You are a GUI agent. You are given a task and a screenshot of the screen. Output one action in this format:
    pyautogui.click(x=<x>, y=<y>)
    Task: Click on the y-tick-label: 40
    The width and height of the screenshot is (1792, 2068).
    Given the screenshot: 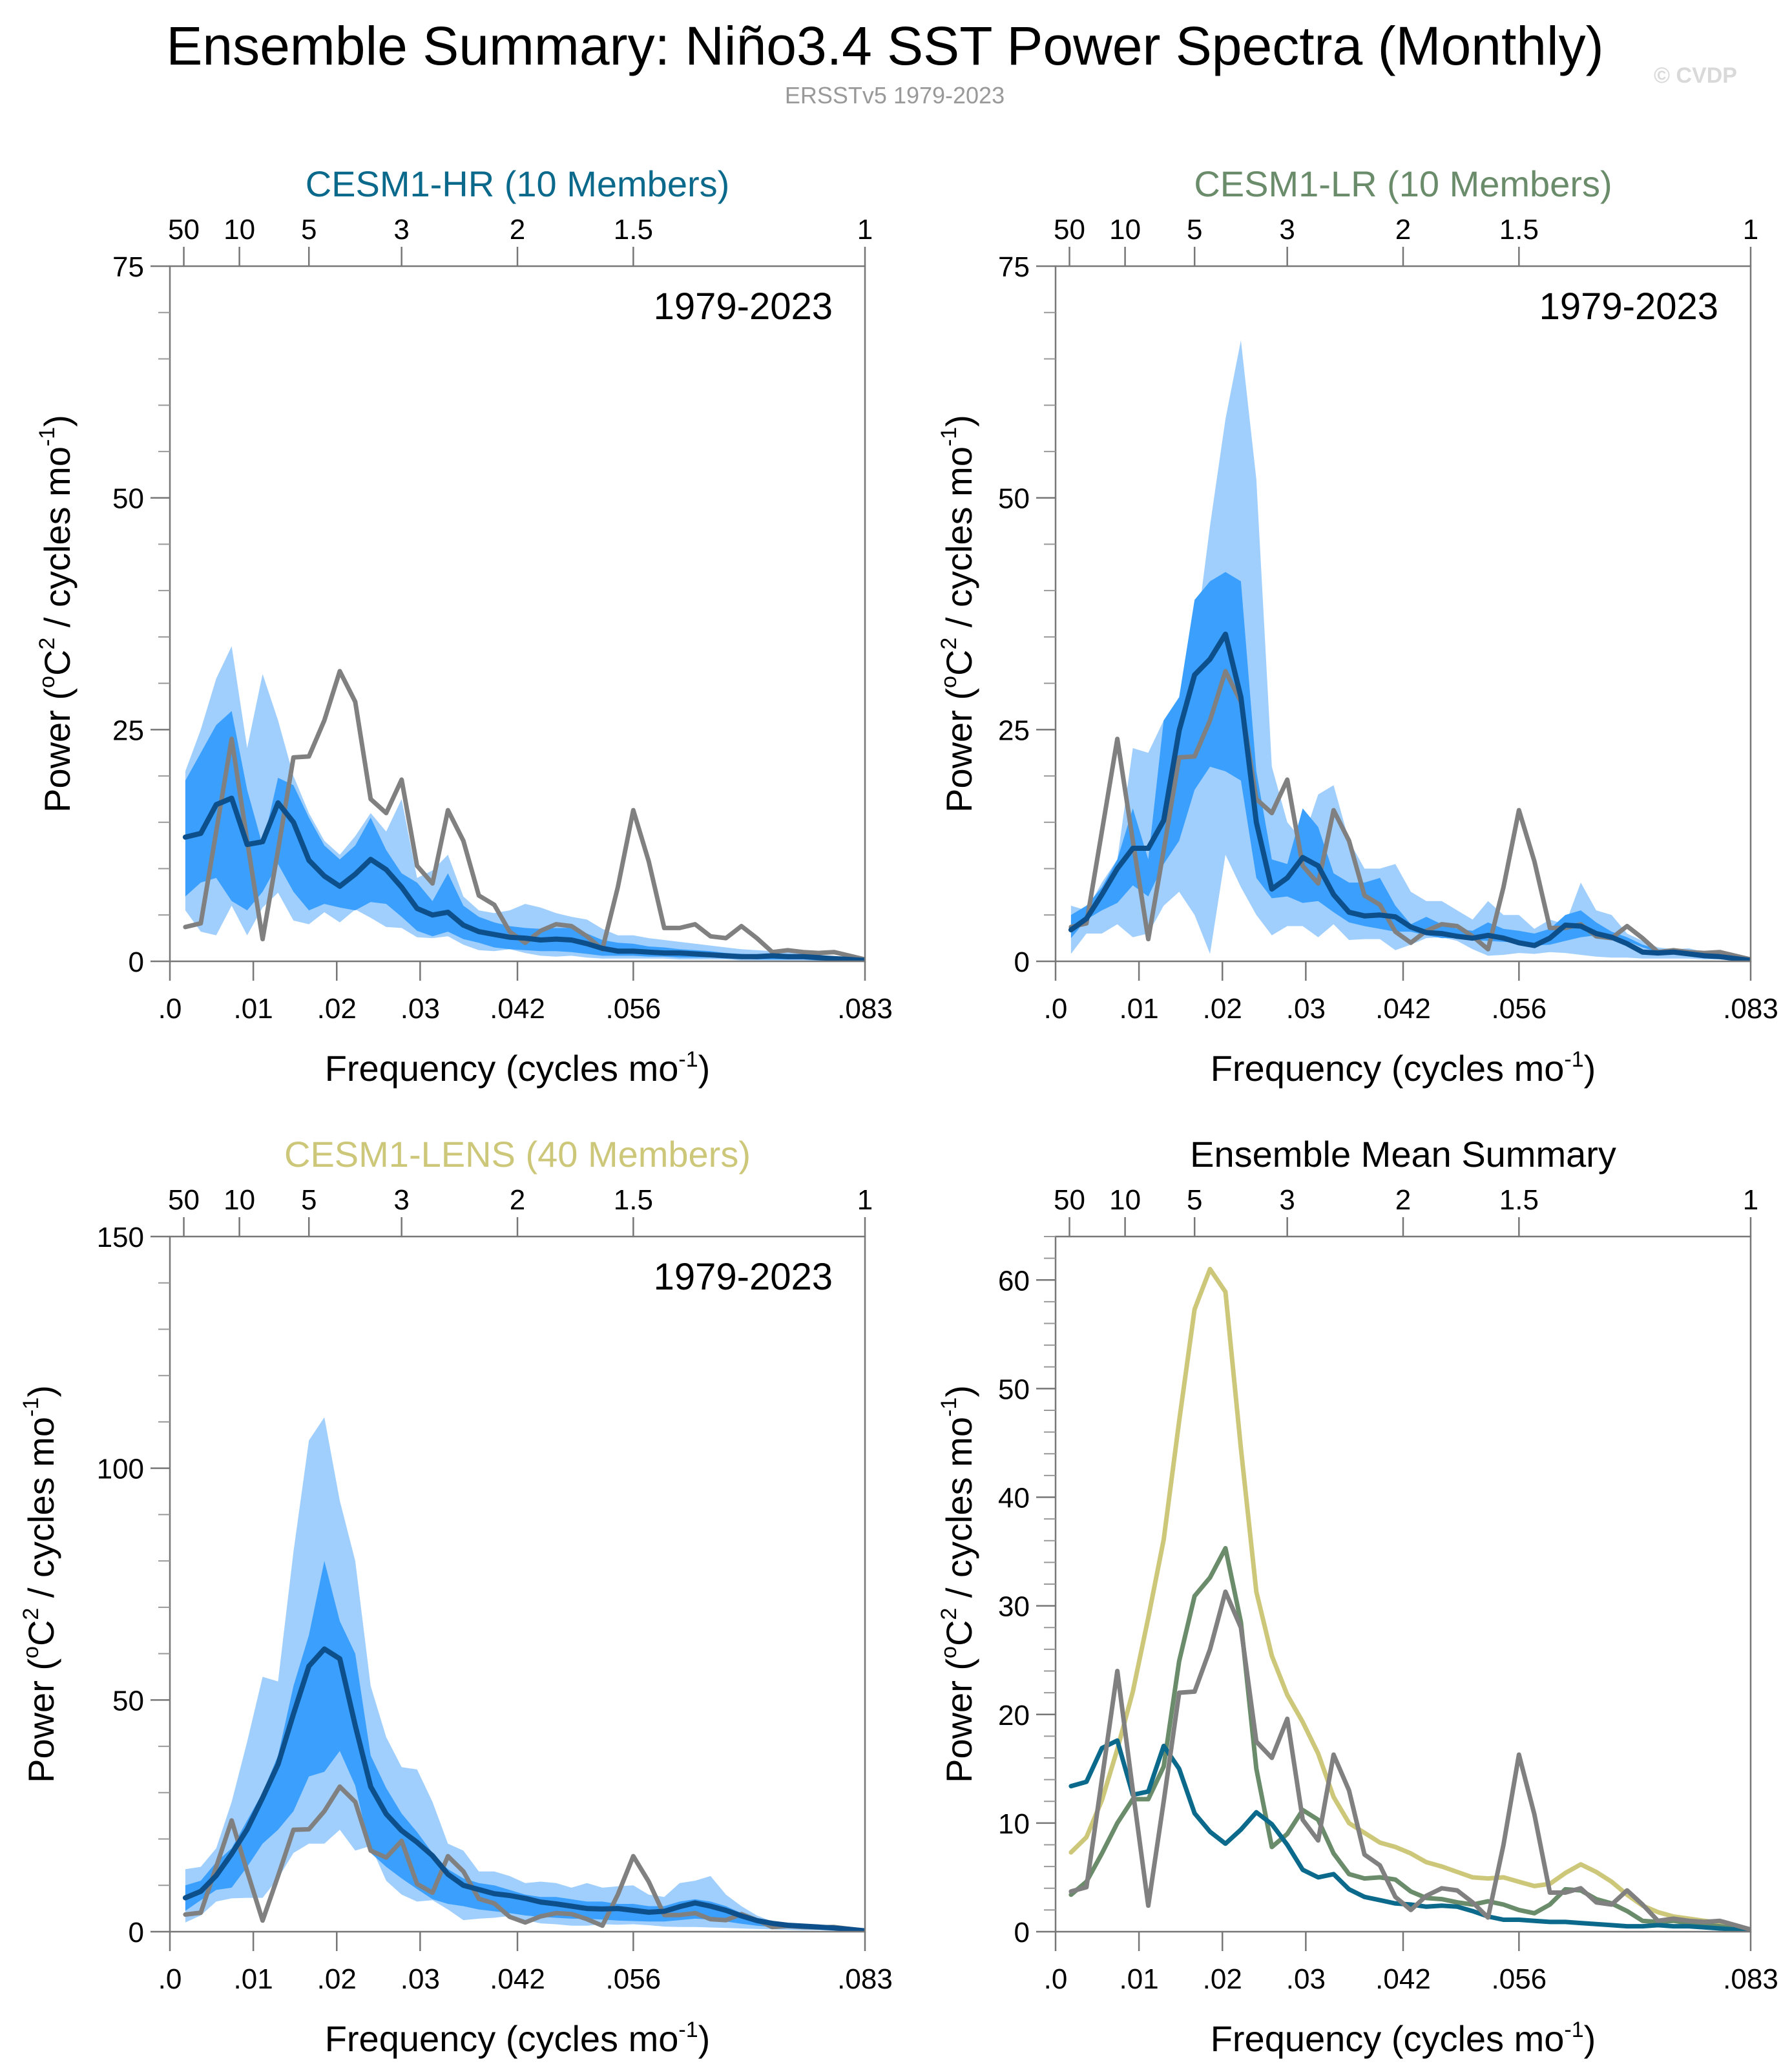 What is the action you would take?
    pyautogui.click(x=1014, y=1498)
    